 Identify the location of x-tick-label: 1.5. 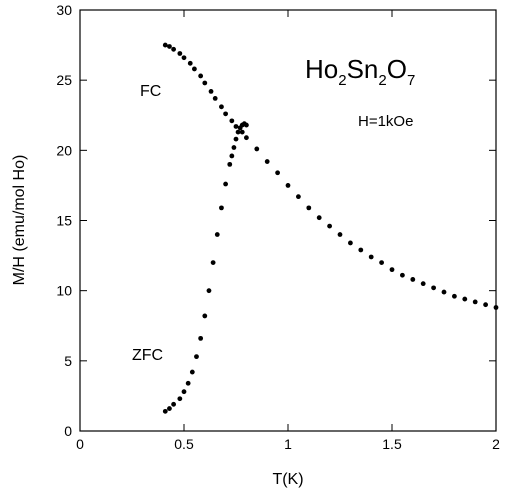
(392, 444).